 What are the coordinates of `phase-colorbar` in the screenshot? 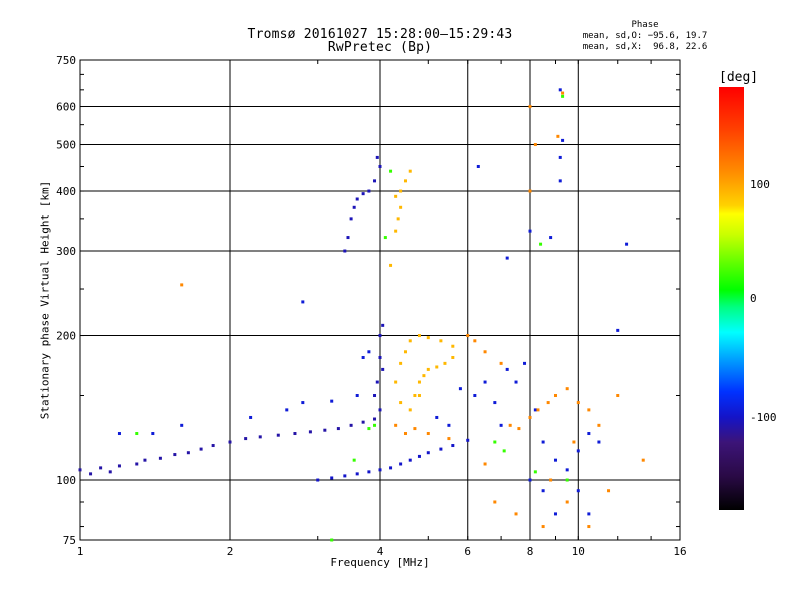 It's located at (731, 298).